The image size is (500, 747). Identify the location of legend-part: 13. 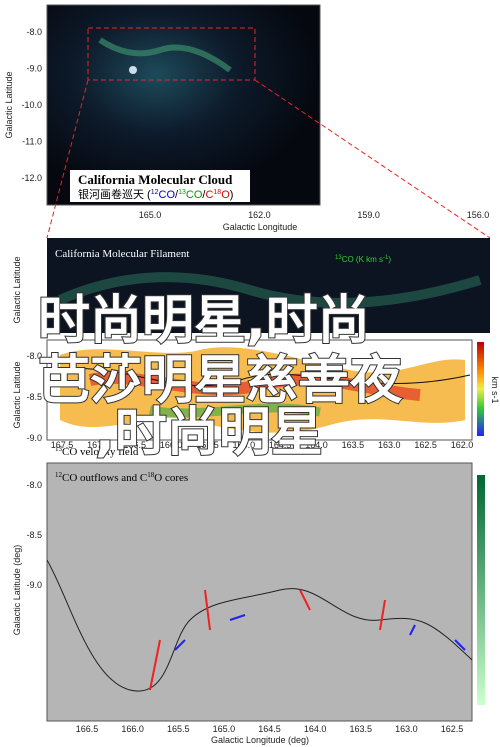
(338, 258).